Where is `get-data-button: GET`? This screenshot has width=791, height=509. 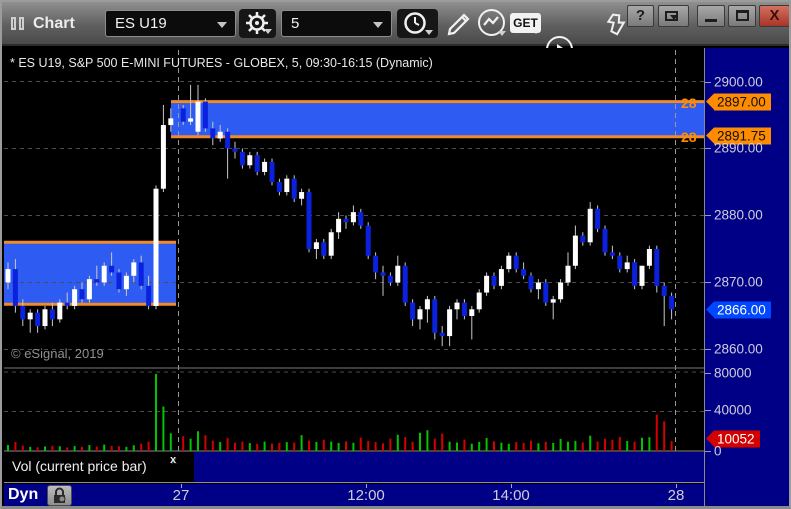
get-data-button: GET is located at coordinates (525, 23).